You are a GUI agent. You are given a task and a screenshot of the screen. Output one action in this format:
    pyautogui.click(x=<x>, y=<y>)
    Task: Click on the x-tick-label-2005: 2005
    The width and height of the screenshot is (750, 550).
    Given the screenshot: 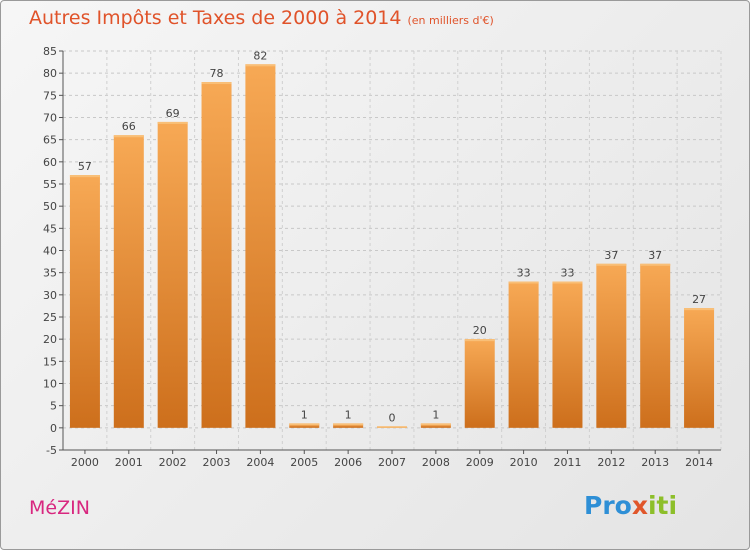 What is the action you would take?
    pyautogui.click(x=304, y=462)
    